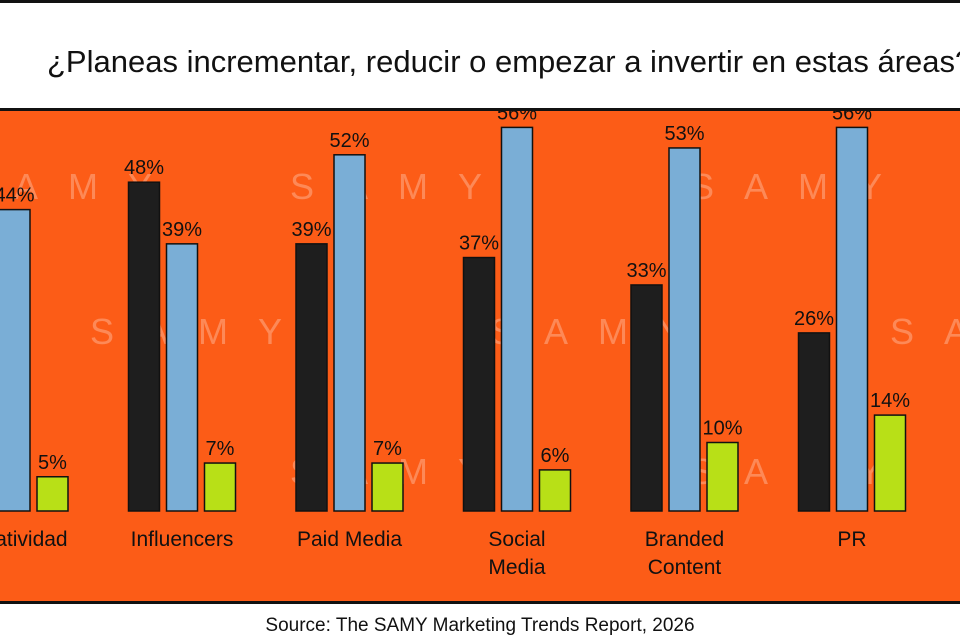  Describe the element at coordinates (722, 429) in the screenshot. I see `data-label: 10%` at that location.